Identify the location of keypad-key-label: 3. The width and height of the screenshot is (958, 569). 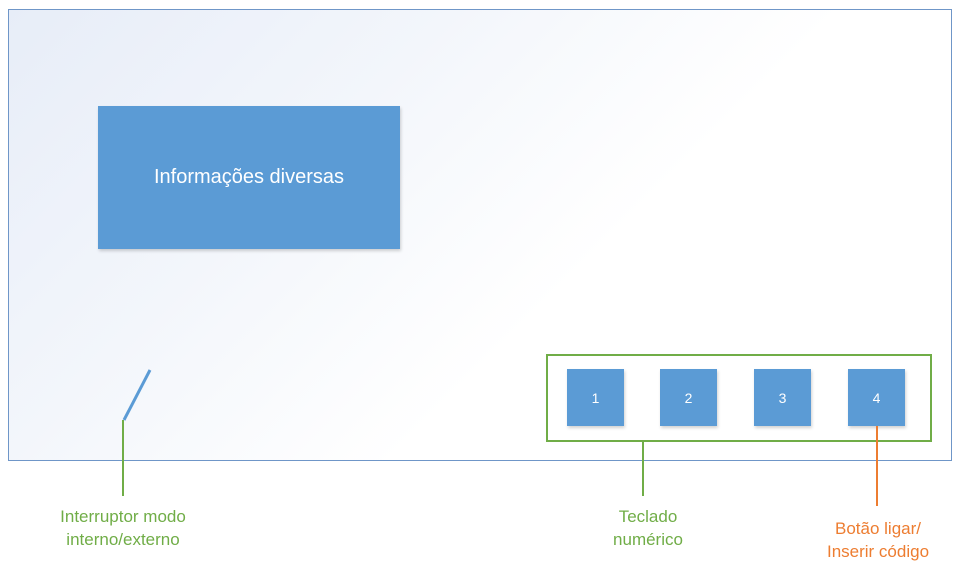
(782, 397).